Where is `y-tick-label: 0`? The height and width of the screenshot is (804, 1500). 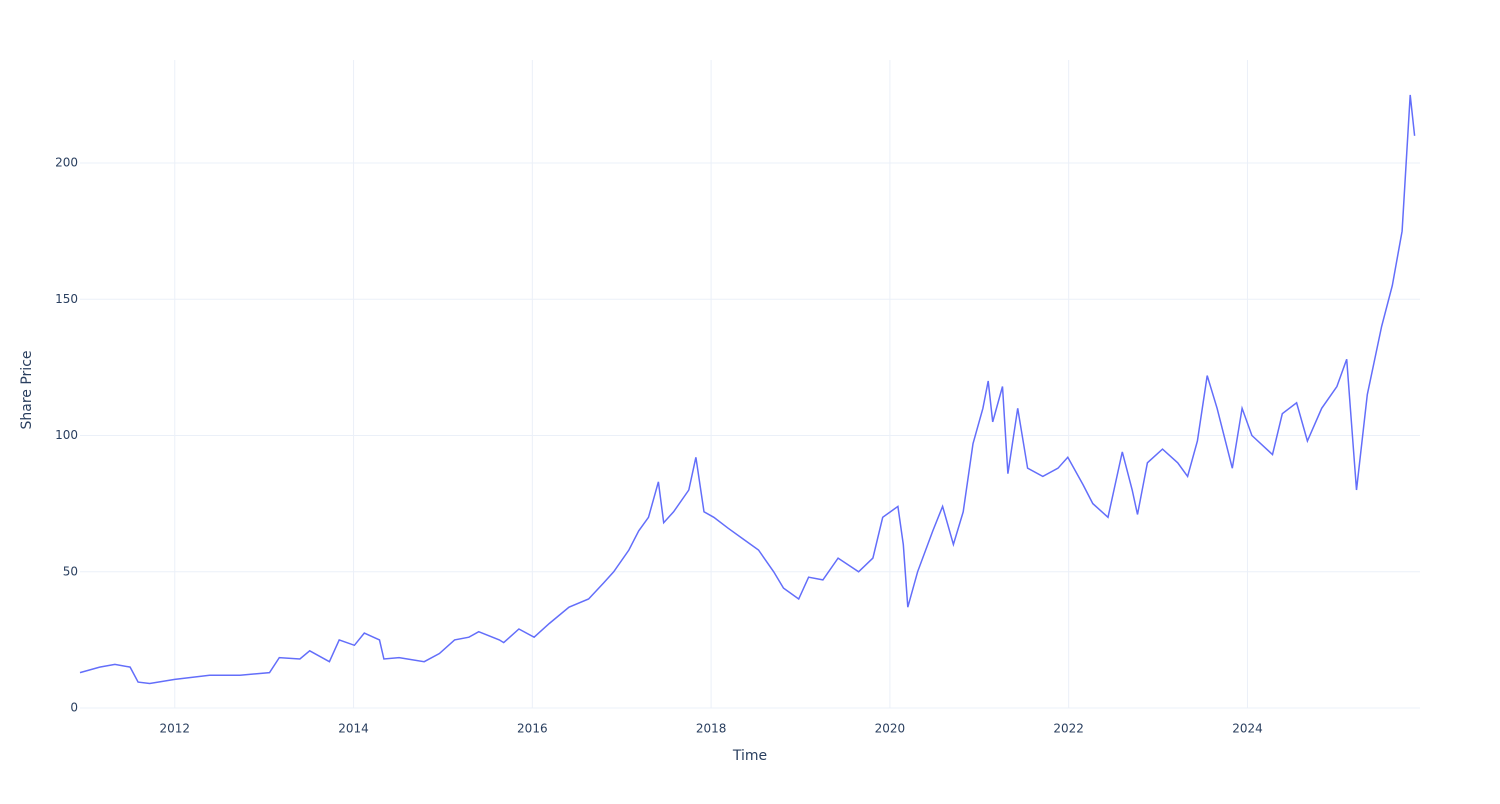
y-tick-label: 0 is located at coordinates (74, 708).